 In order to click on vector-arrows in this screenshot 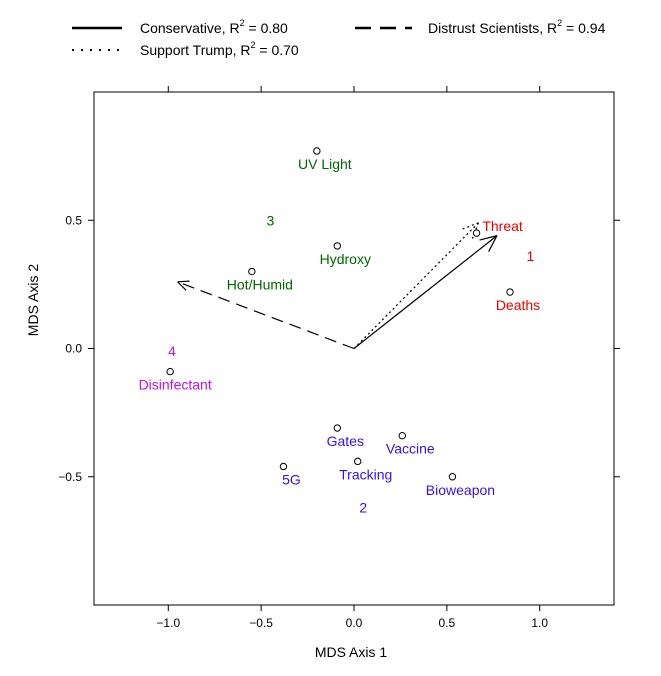, I will do `click(337, 286)`.